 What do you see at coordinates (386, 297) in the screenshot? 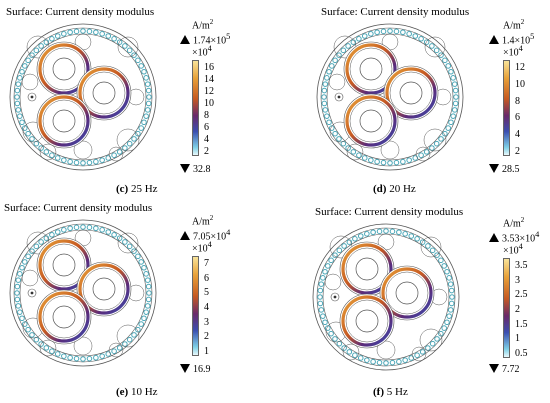
I see `cable-cross-section` at bounding box center [386, 297].